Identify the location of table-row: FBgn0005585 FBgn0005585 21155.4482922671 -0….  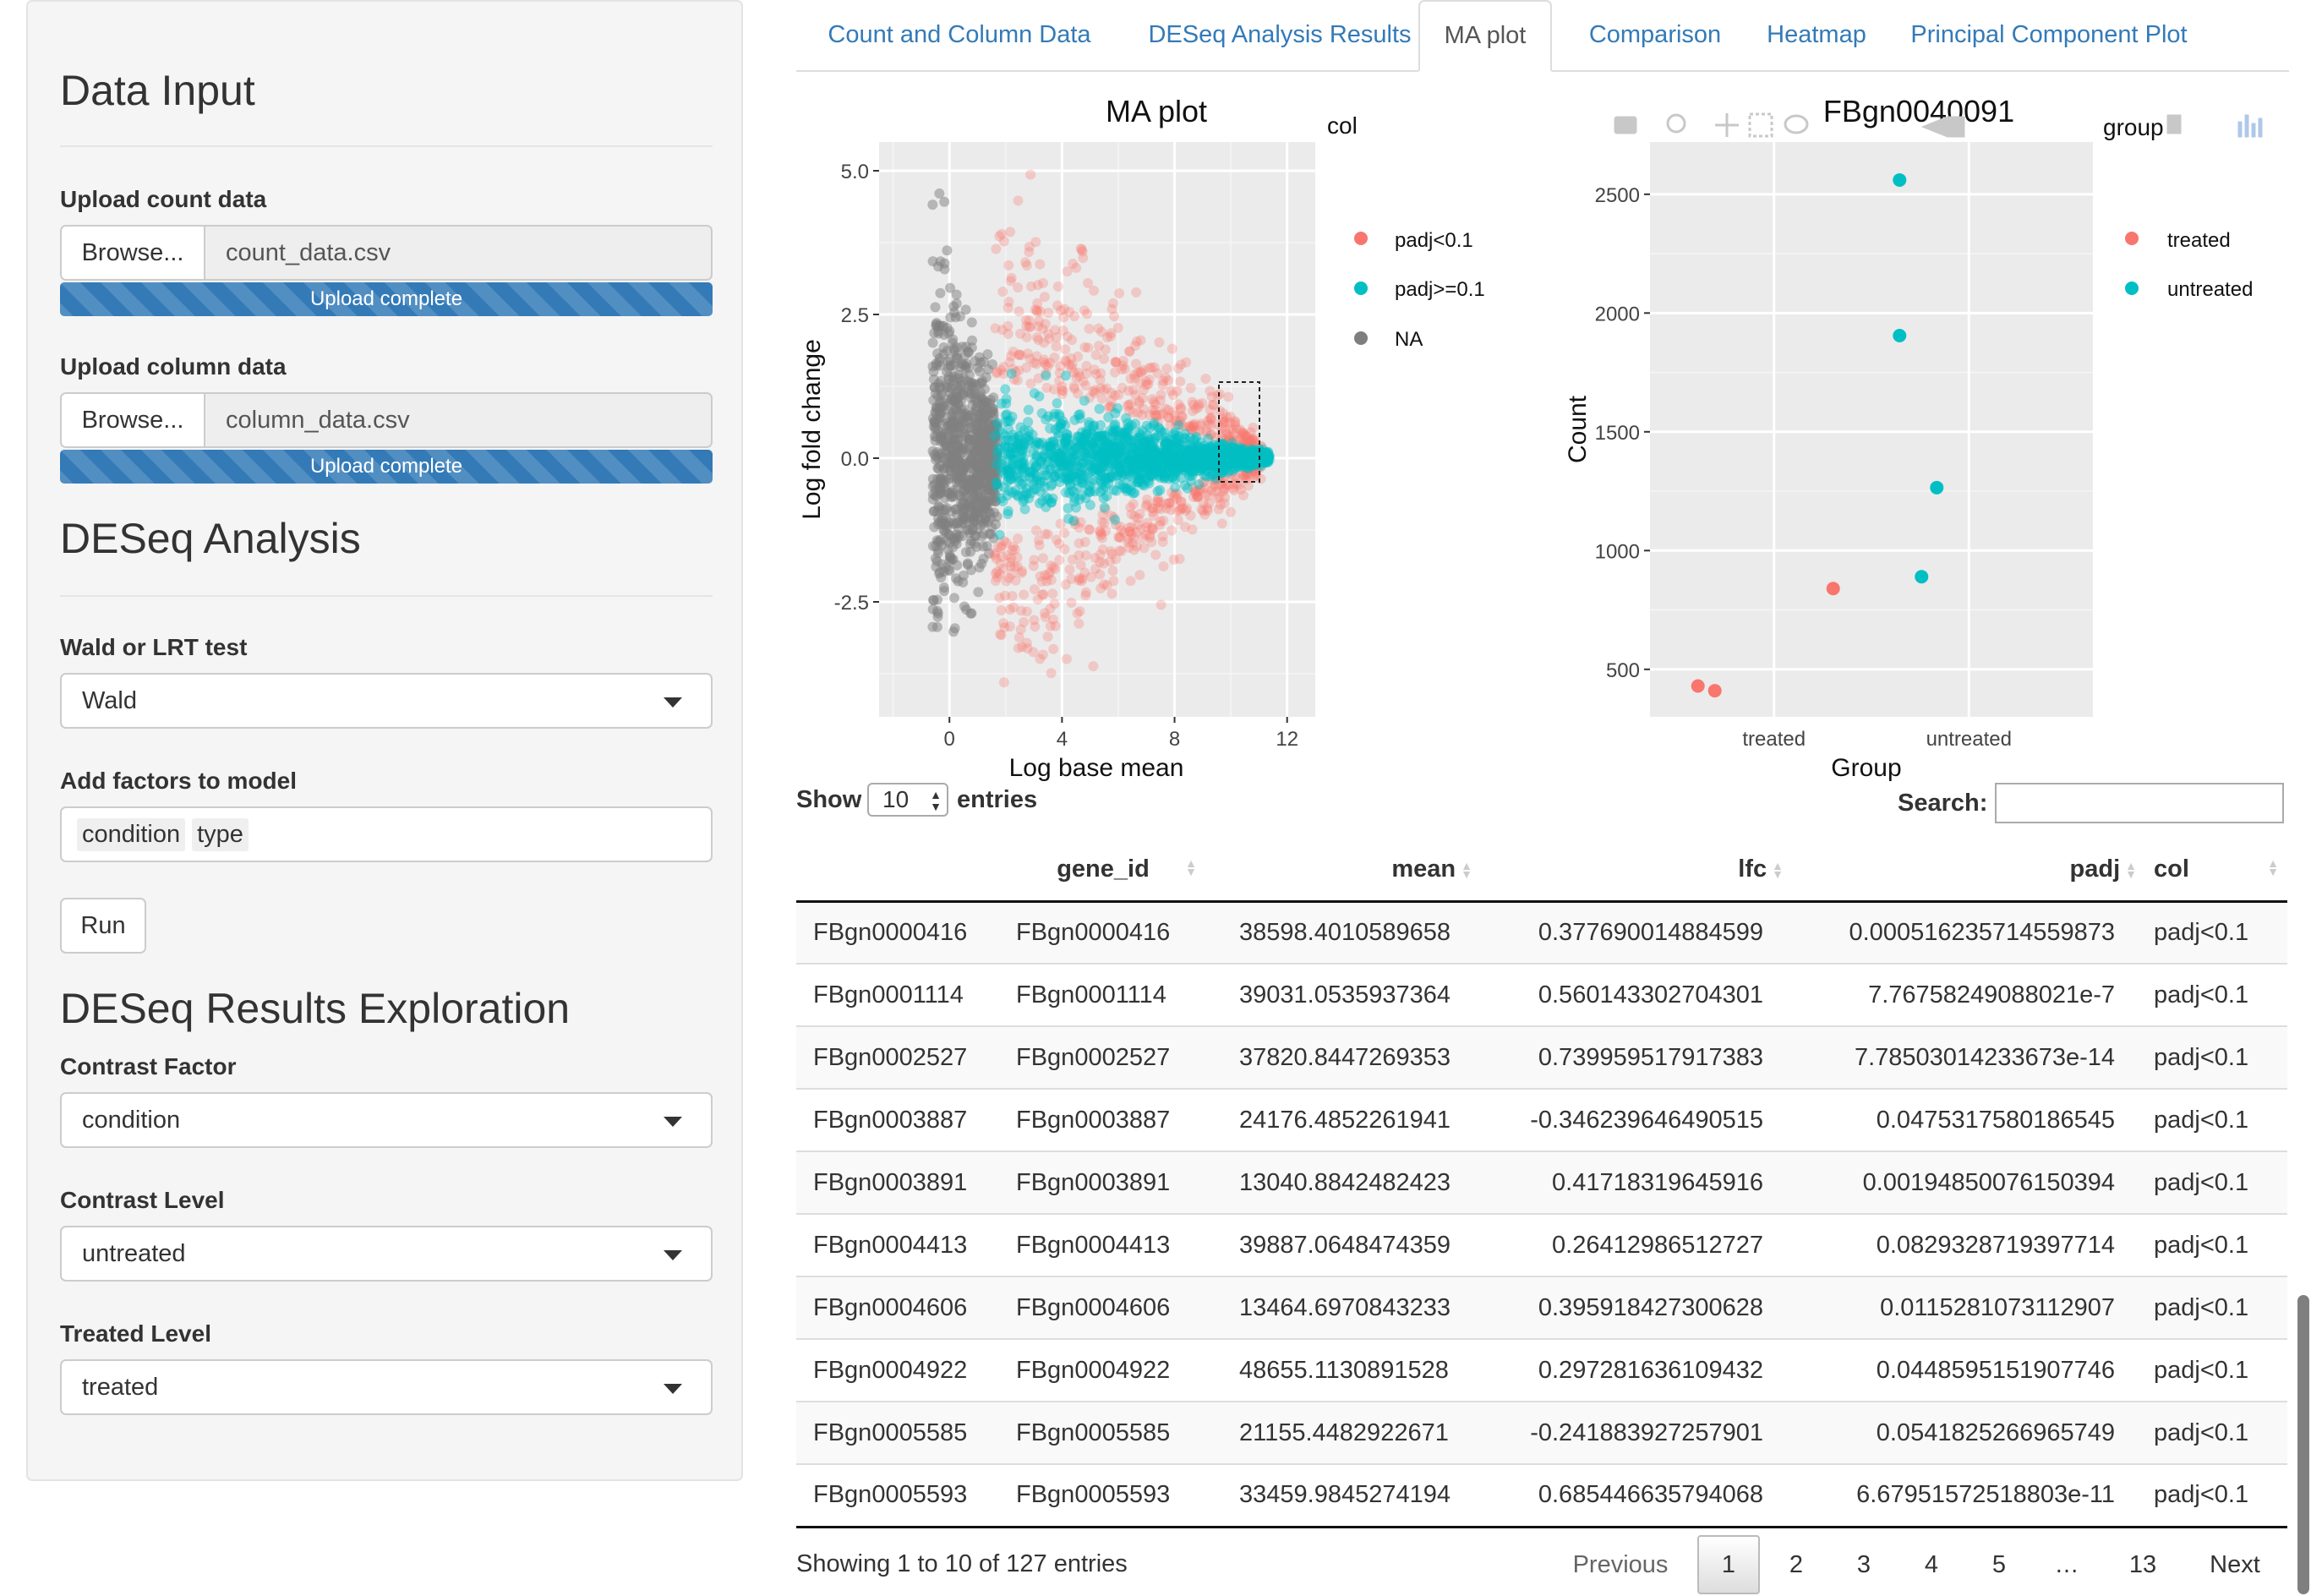
(1542, 1432).